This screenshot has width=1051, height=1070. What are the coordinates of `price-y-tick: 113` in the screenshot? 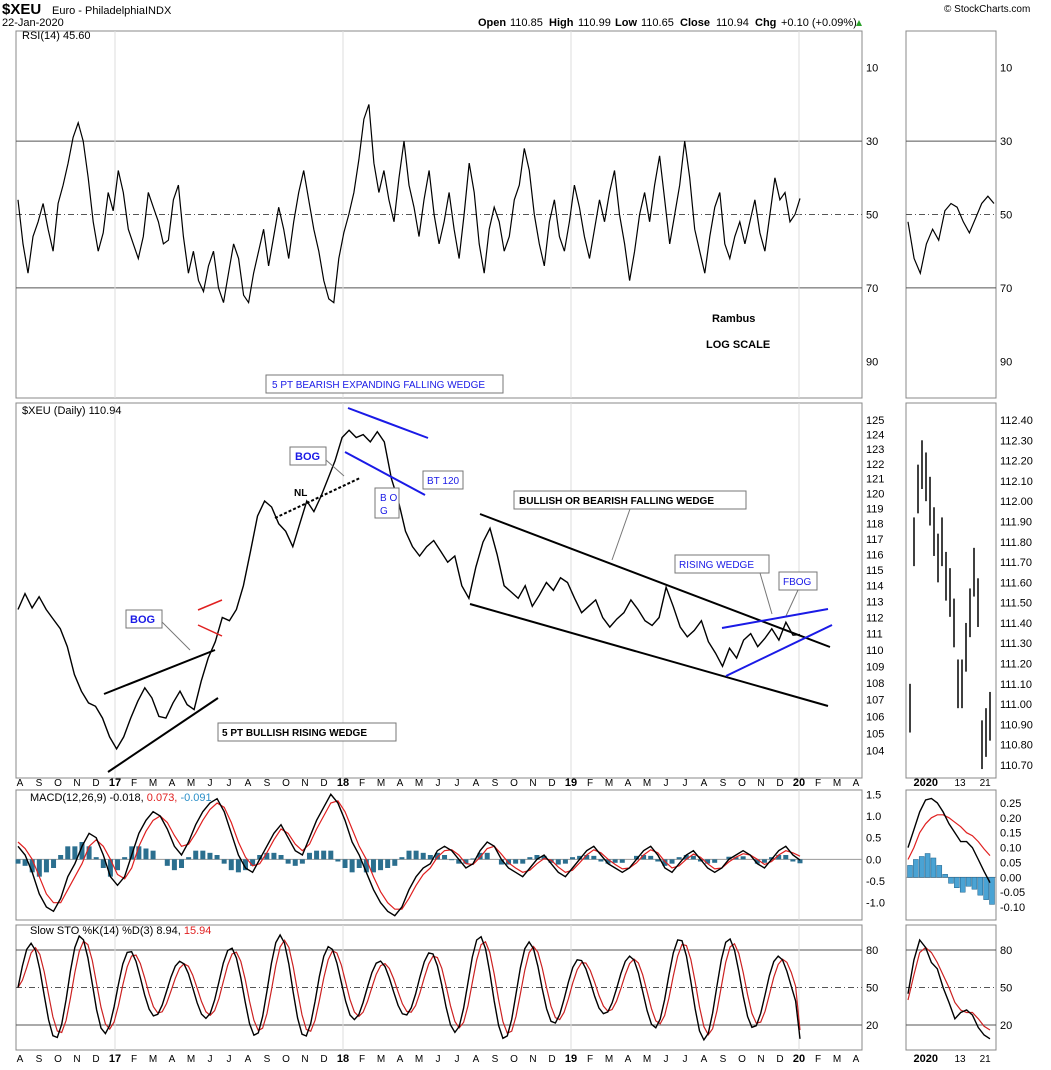 It's located at (875, 603).